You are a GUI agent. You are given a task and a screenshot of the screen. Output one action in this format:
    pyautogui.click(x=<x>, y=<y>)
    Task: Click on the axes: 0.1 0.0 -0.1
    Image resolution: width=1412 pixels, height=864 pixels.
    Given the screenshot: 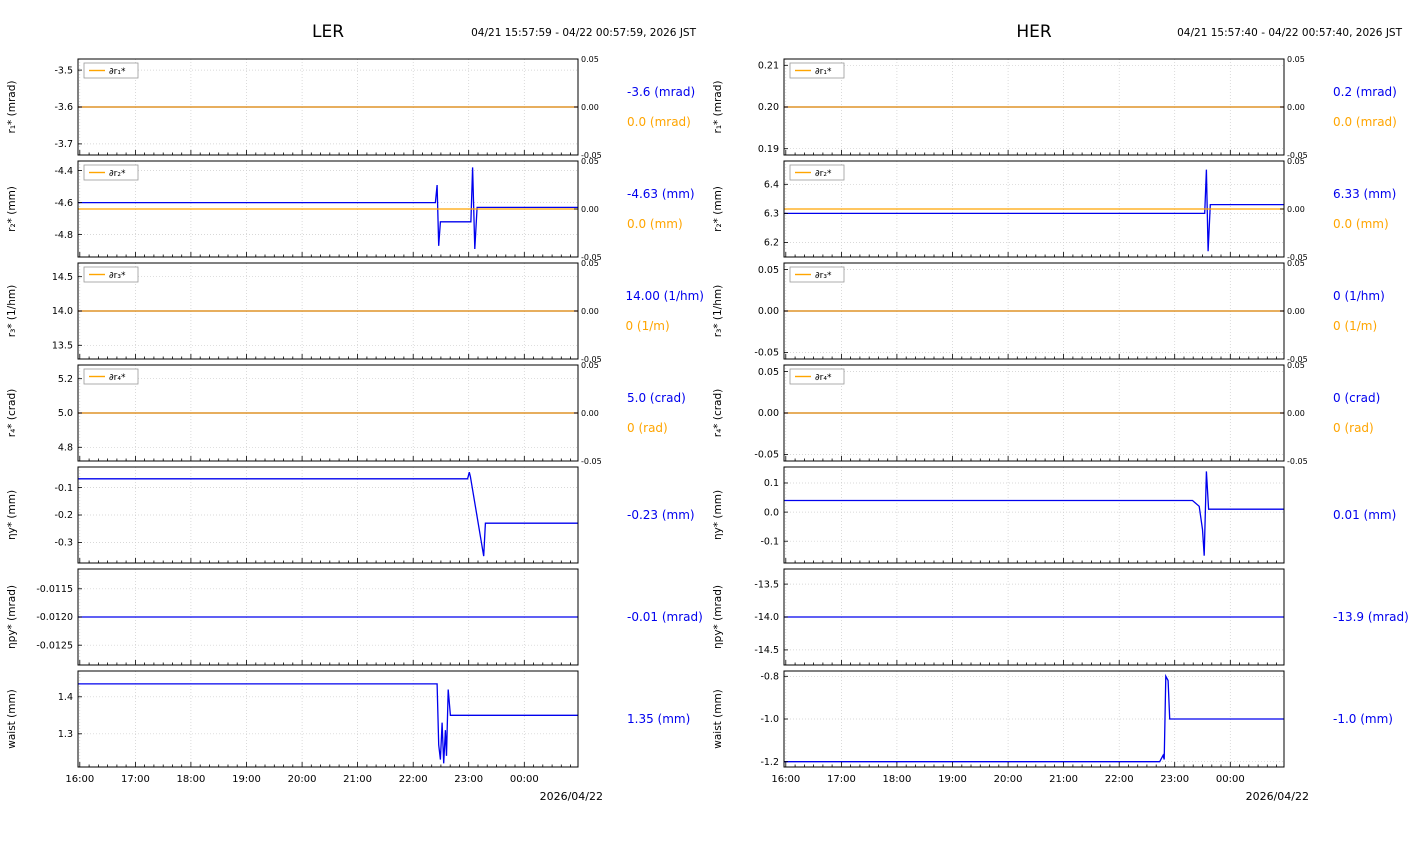 What is the action you would take?
    pyautogui.click(x=1022, y=515)
    